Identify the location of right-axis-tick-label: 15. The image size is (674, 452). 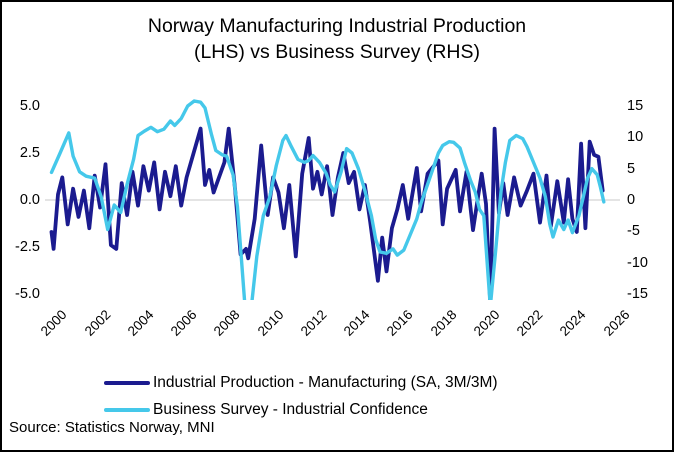
(635, 106).